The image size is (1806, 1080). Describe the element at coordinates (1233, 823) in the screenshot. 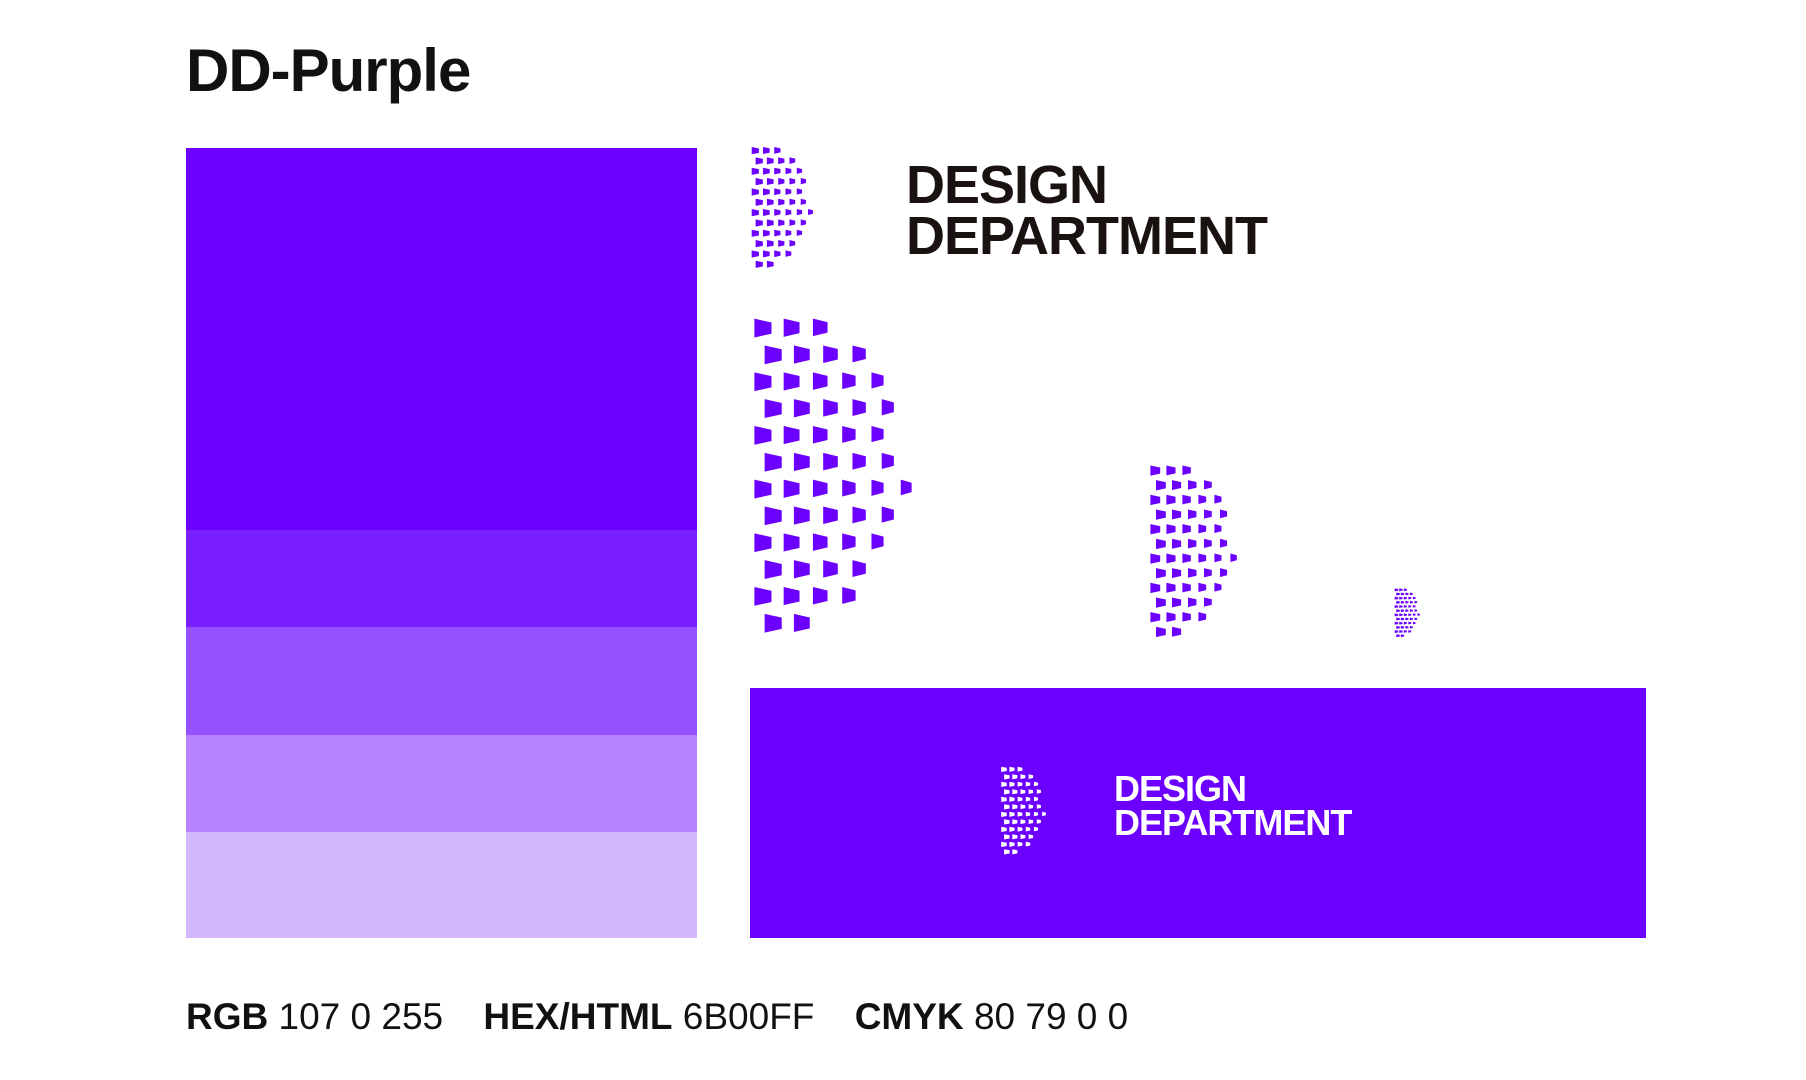

I see `logo-line-department: DEPARTMENT` at that location.